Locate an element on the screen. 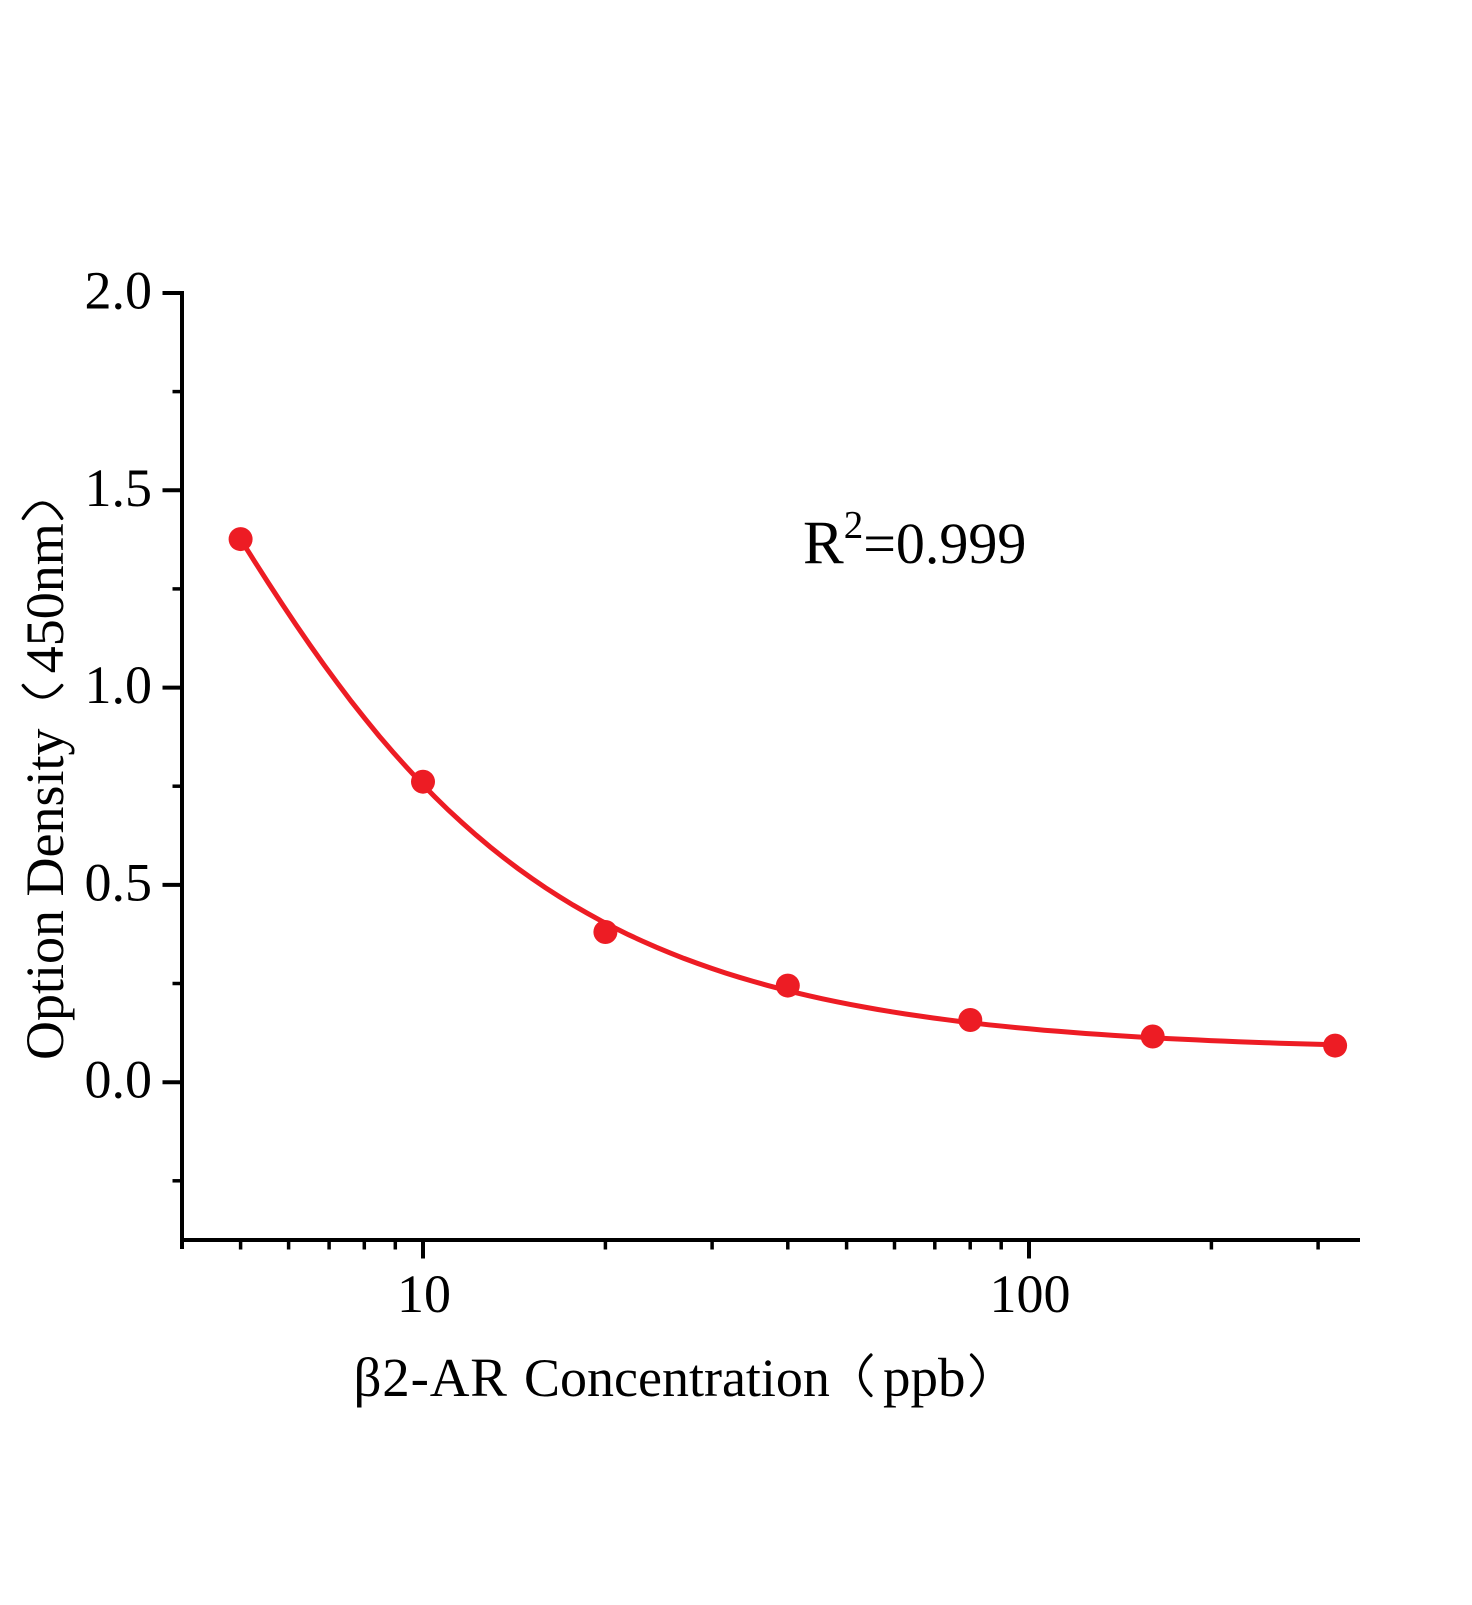  svg-text: R2=0.999 is located at coordinates (914, 541).